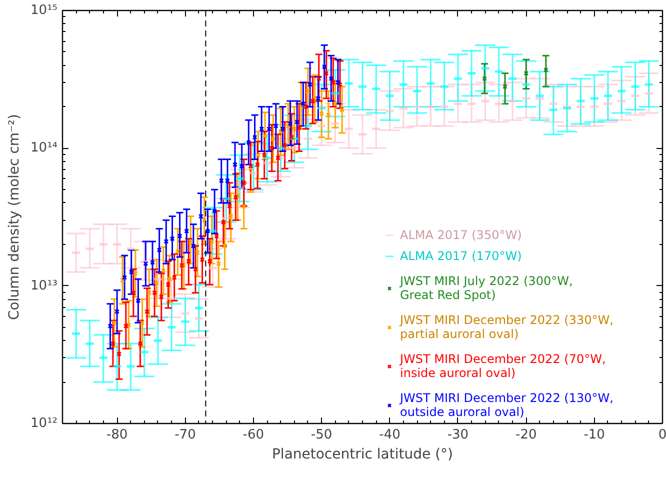 Image resolution: width=666 pixels, height=477 pixels. Describe the element at coordinates (185, 435) in the screenshot. I see `x-tick-label: -70` at that location.